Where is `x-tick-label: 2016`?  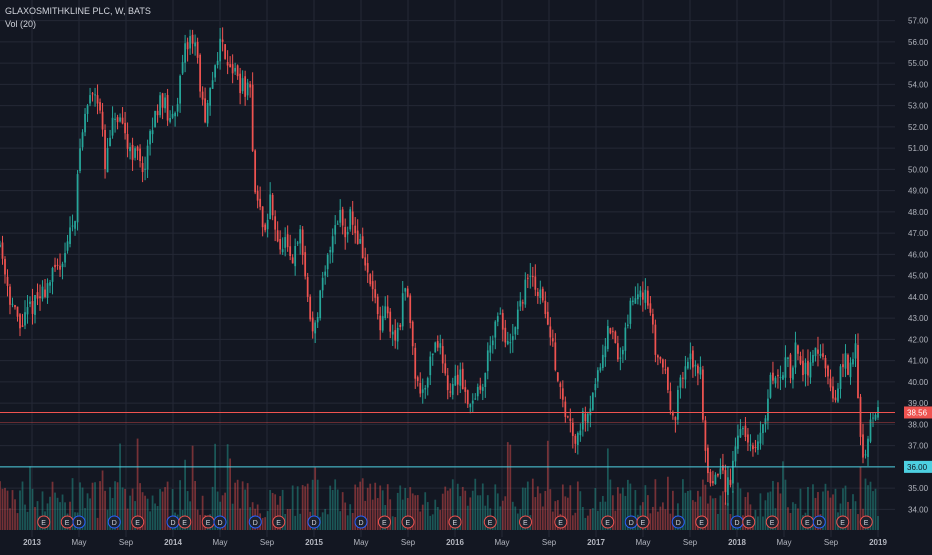
x-tick-label: 2016 is located at coordinates (455, 542).